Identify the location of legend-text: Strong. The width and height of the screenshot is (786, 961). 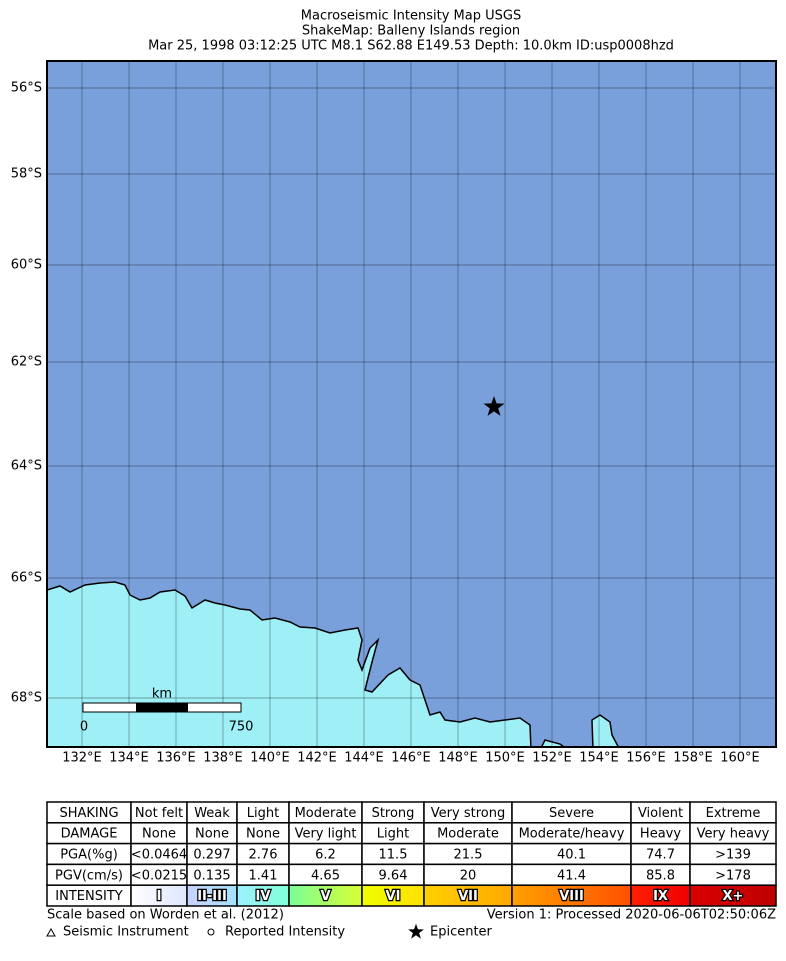
(393, 813).